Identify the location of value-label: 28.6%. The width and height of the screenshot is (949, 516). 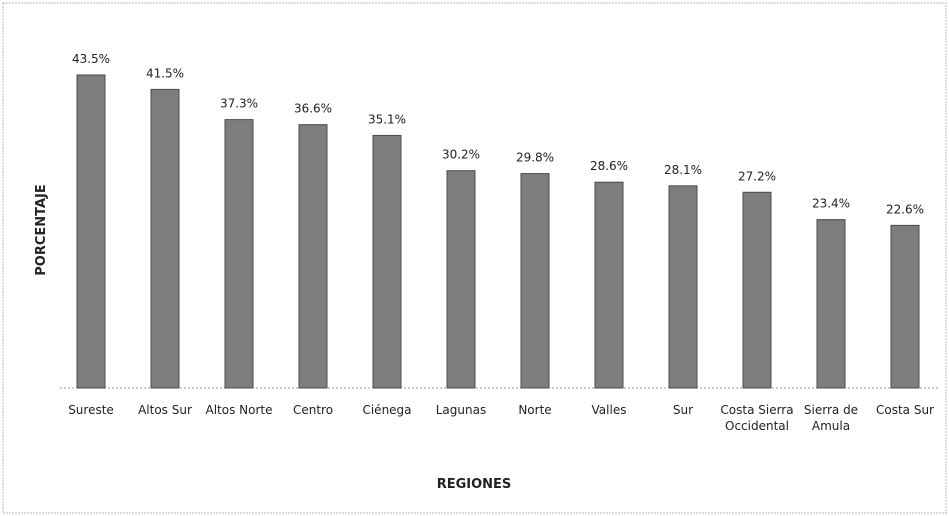
(609, 166).